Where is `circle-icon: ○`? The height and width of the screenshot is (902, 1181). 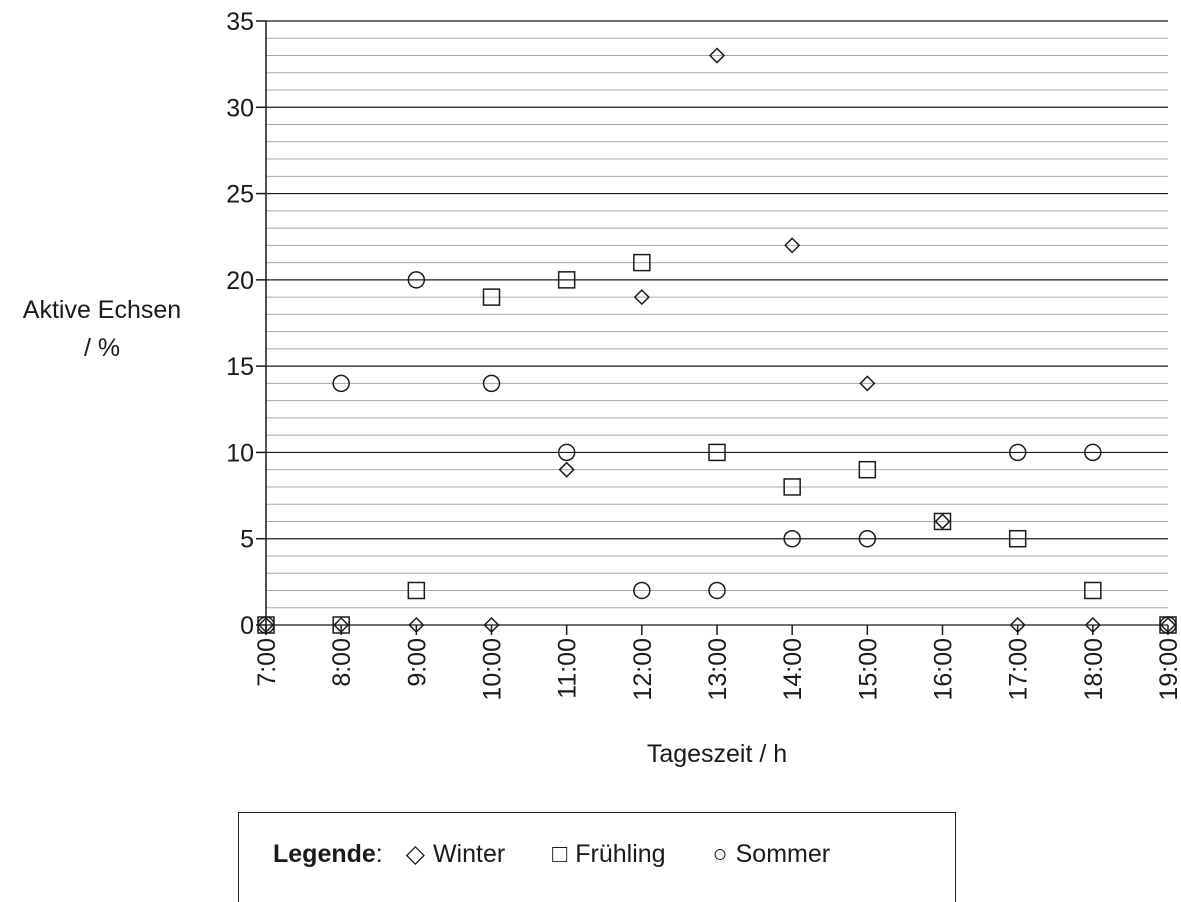 circle-icon: ○ is located at coordinates (720, 854).